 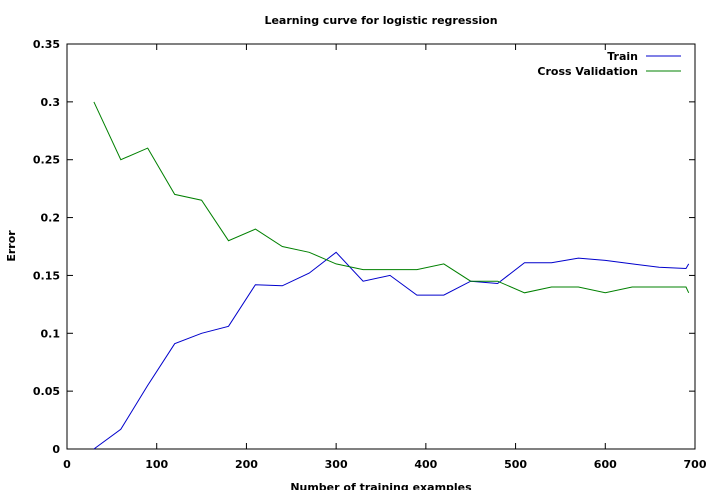 What do you see at coordinates (46, 44) in the screenshot?
I see `y-tick-label: 0.35` at bounding box center [46, 44].